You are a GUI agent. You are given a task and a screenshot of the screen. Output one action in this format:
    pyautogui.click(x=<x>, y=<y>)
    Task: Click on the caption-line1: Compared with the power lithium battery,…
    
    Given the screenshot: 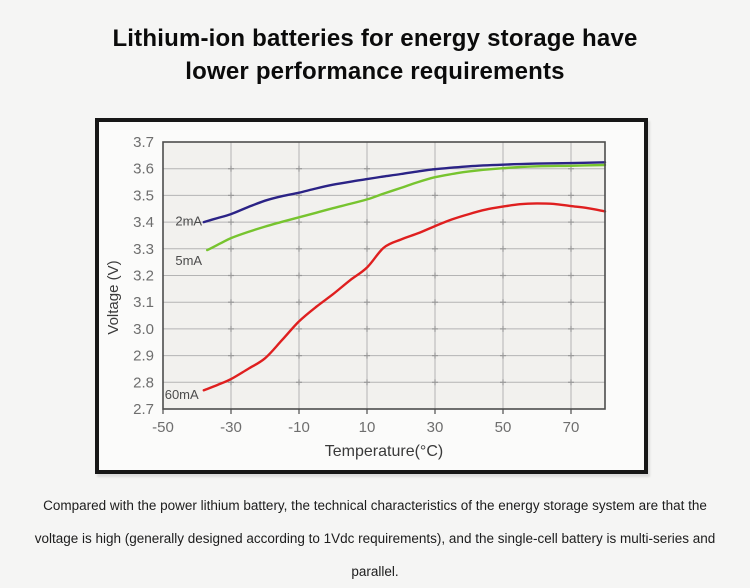 What is the action you would take?
    pyautogui.click(x=375, y=505)
    